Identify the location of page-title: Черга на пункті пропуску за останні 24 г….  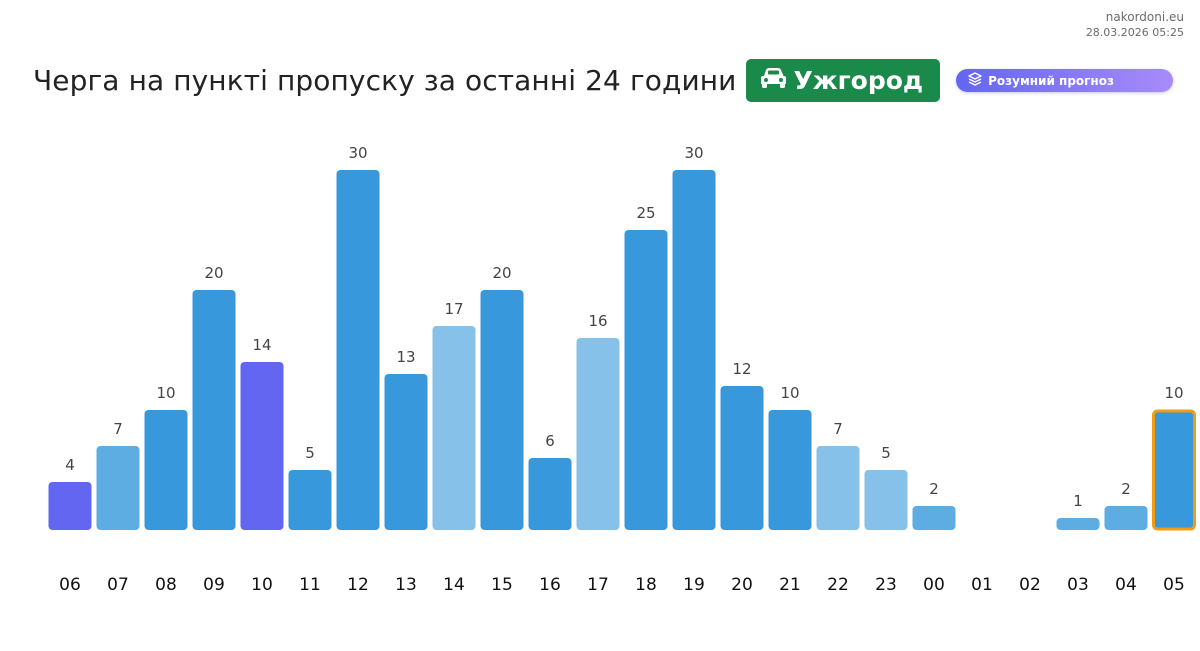
(385, 80).